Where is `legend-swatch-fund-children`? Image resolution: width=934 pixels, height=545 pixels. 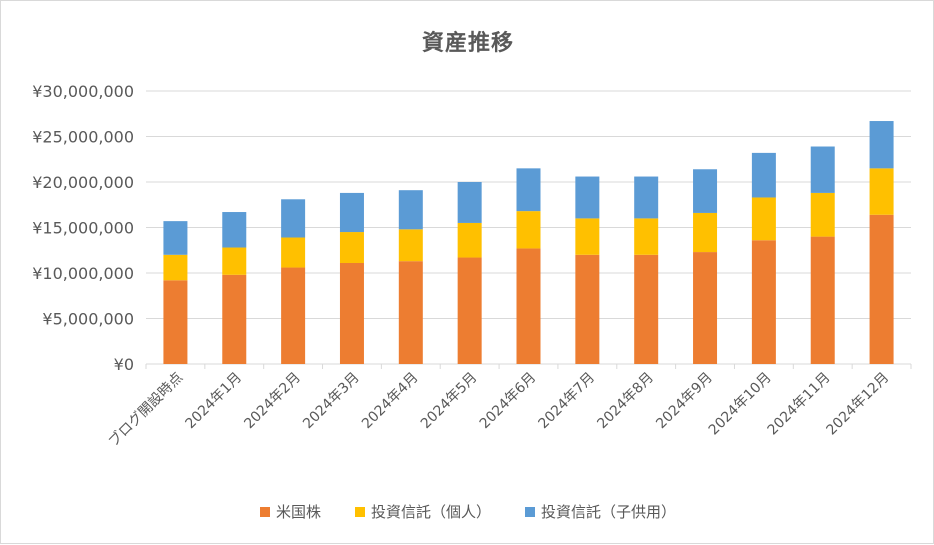 legend-swatch-fund-children is located at coordinates (530, 511).